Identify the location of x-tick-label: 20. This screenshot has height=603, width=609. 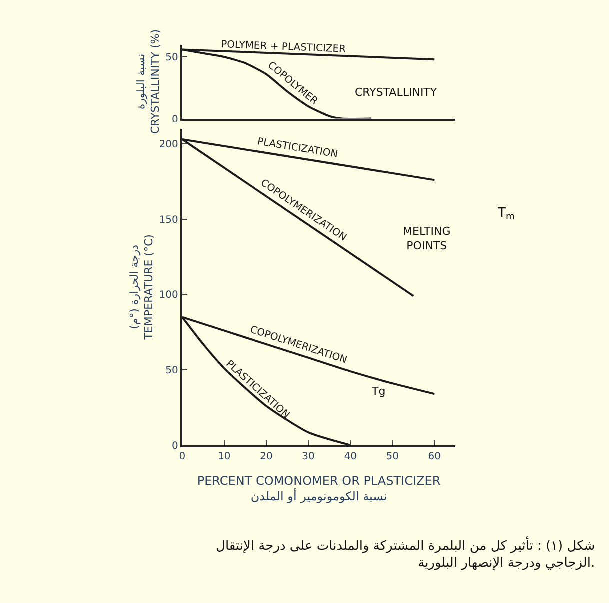
(266, 456).